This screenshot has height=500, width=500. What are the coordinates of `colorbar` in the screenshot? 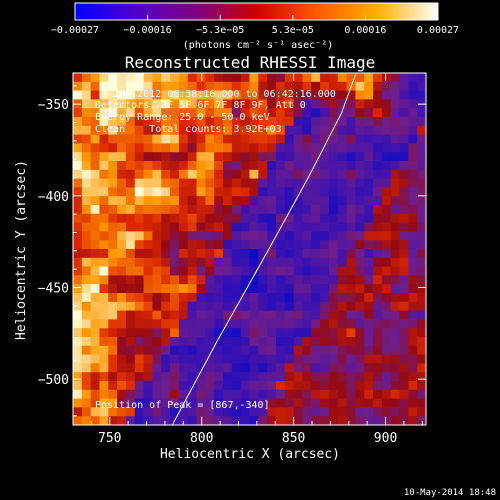 It's located at (256, 11).